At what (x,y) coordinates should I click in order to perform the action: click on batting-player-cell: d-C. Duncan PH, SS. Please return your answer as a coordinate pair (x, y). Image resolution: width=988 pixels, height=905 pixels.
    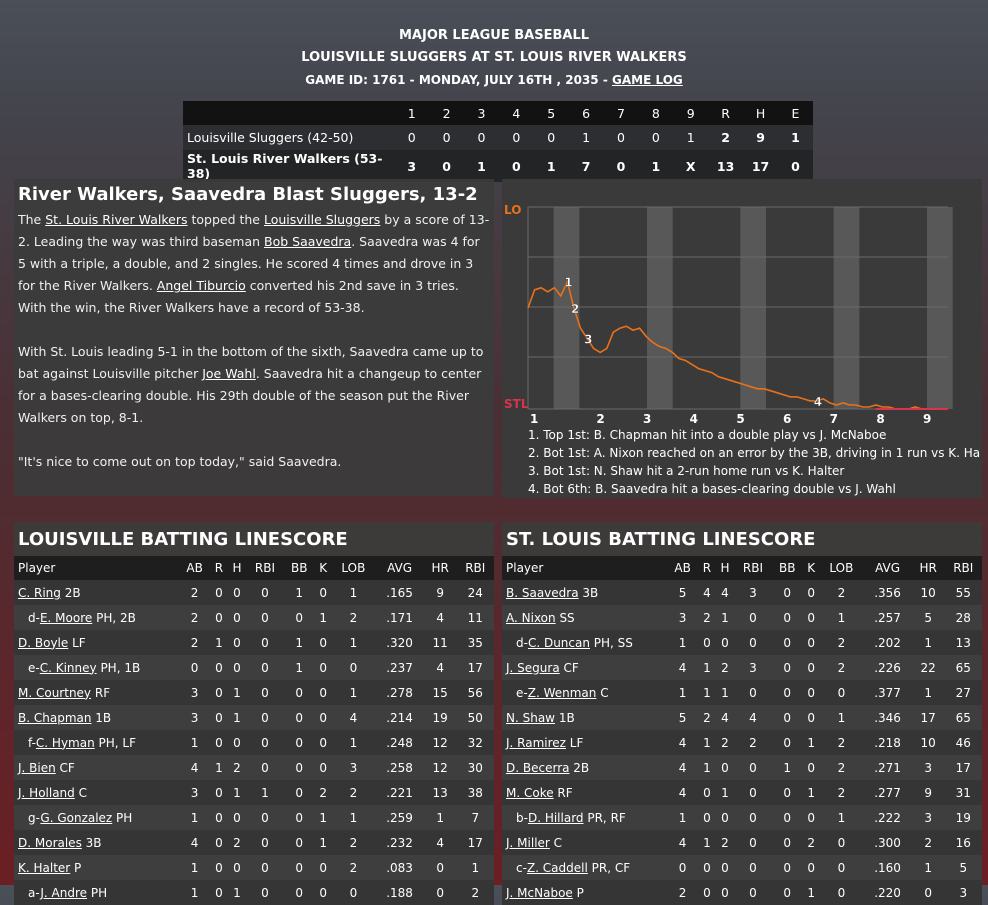
    Looking at the image, I should click on (584, 642).